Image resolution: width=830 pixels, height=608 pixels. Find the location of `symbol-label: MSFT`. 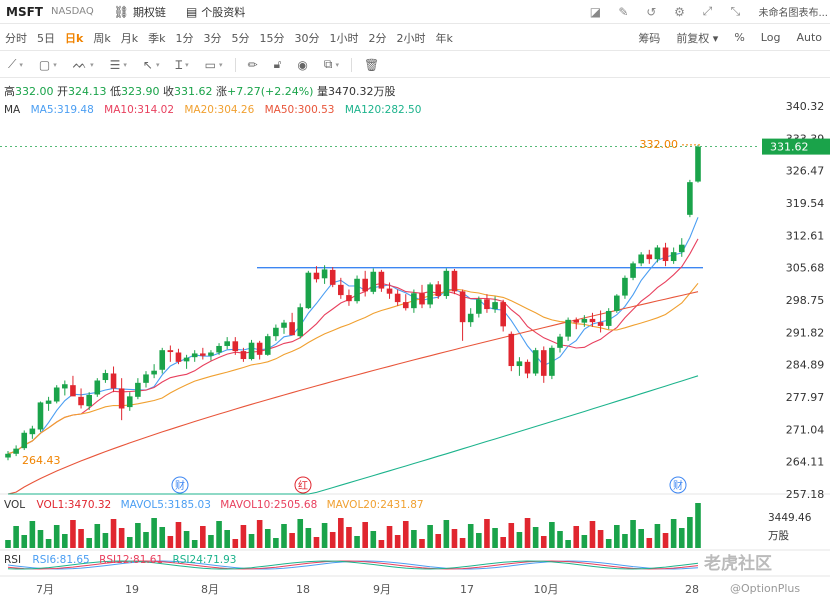

symbol-label: MSFT is located at coordinates (24, 11).